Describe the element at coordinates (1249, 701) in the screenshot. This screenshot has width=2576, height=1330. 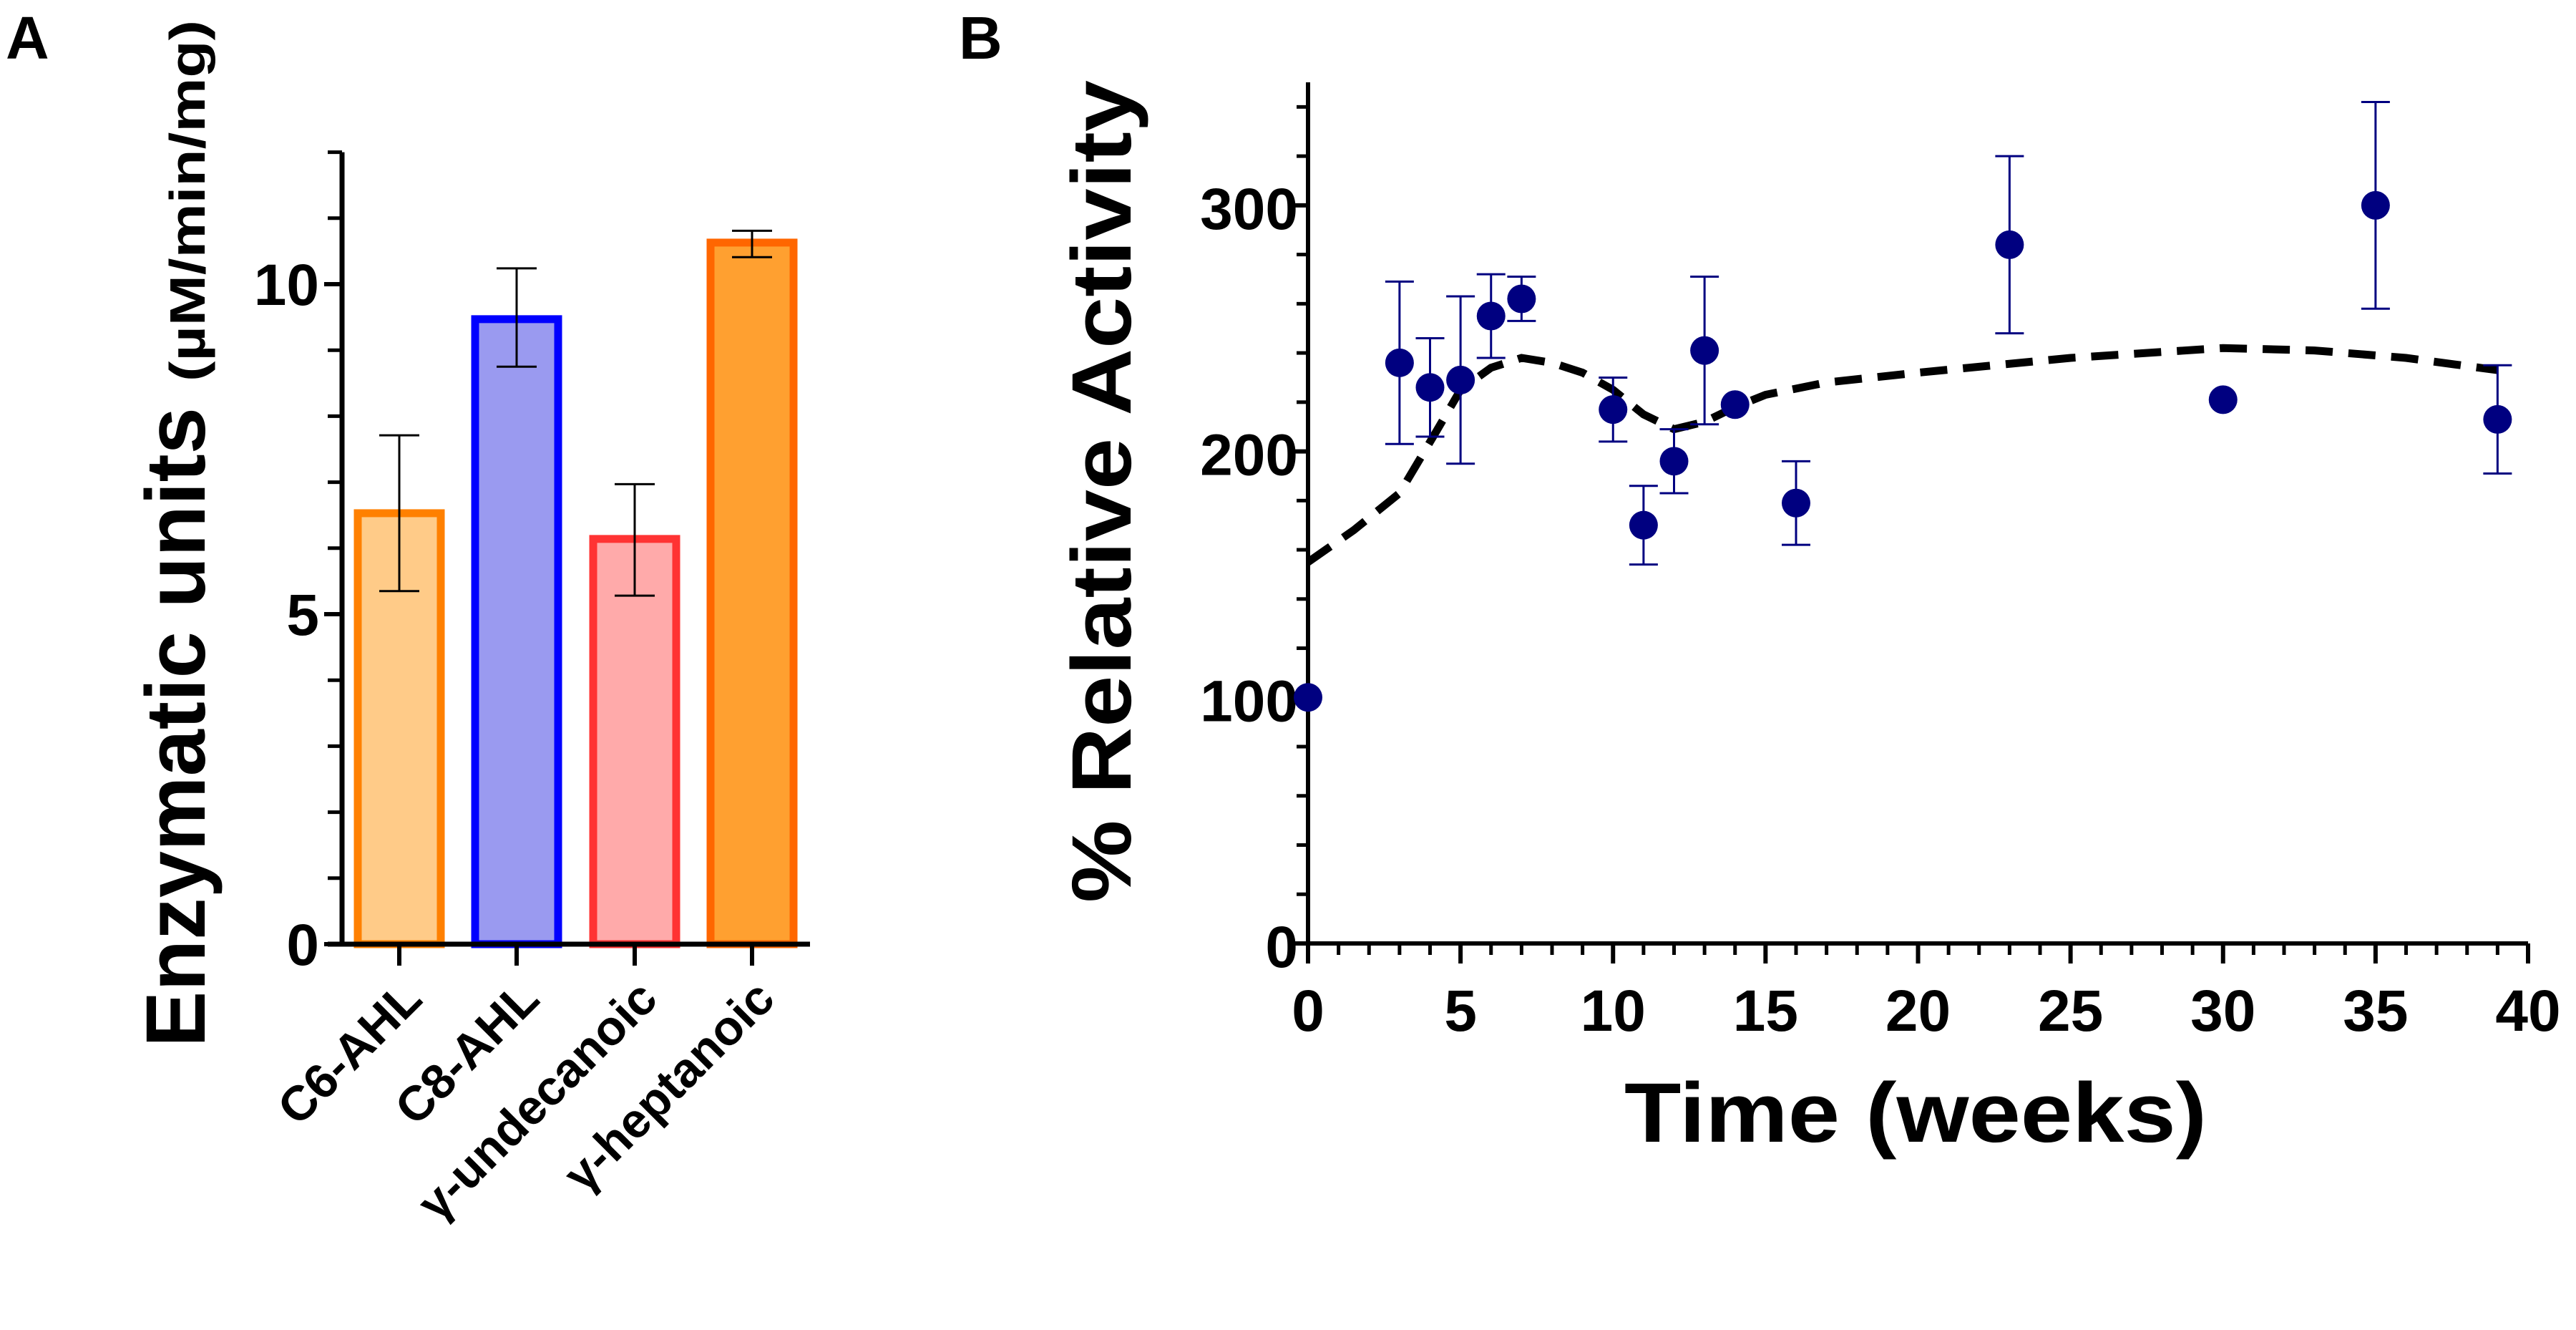
I see `y-tick-label: 100` at that location.